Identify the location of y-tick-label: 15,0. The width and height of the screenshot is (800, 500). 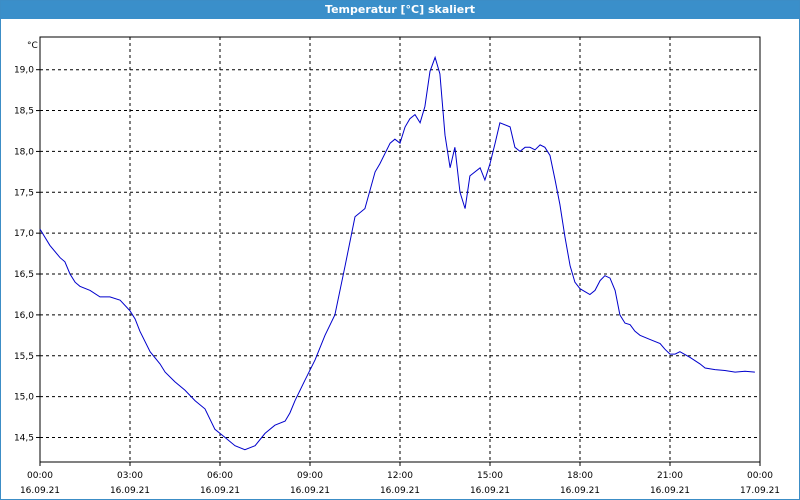
(24, 398).